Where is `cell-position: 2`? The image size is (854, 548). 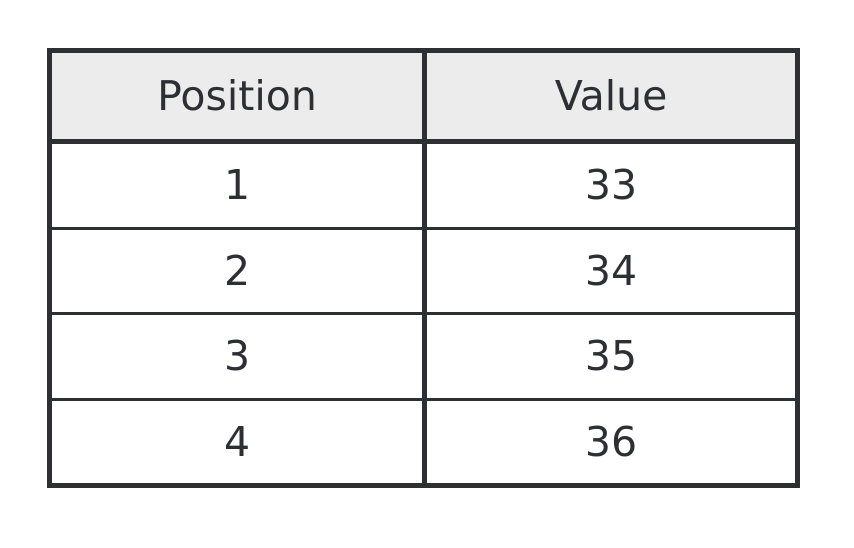 cell-position: 2 is located at coordinates (239, 271).